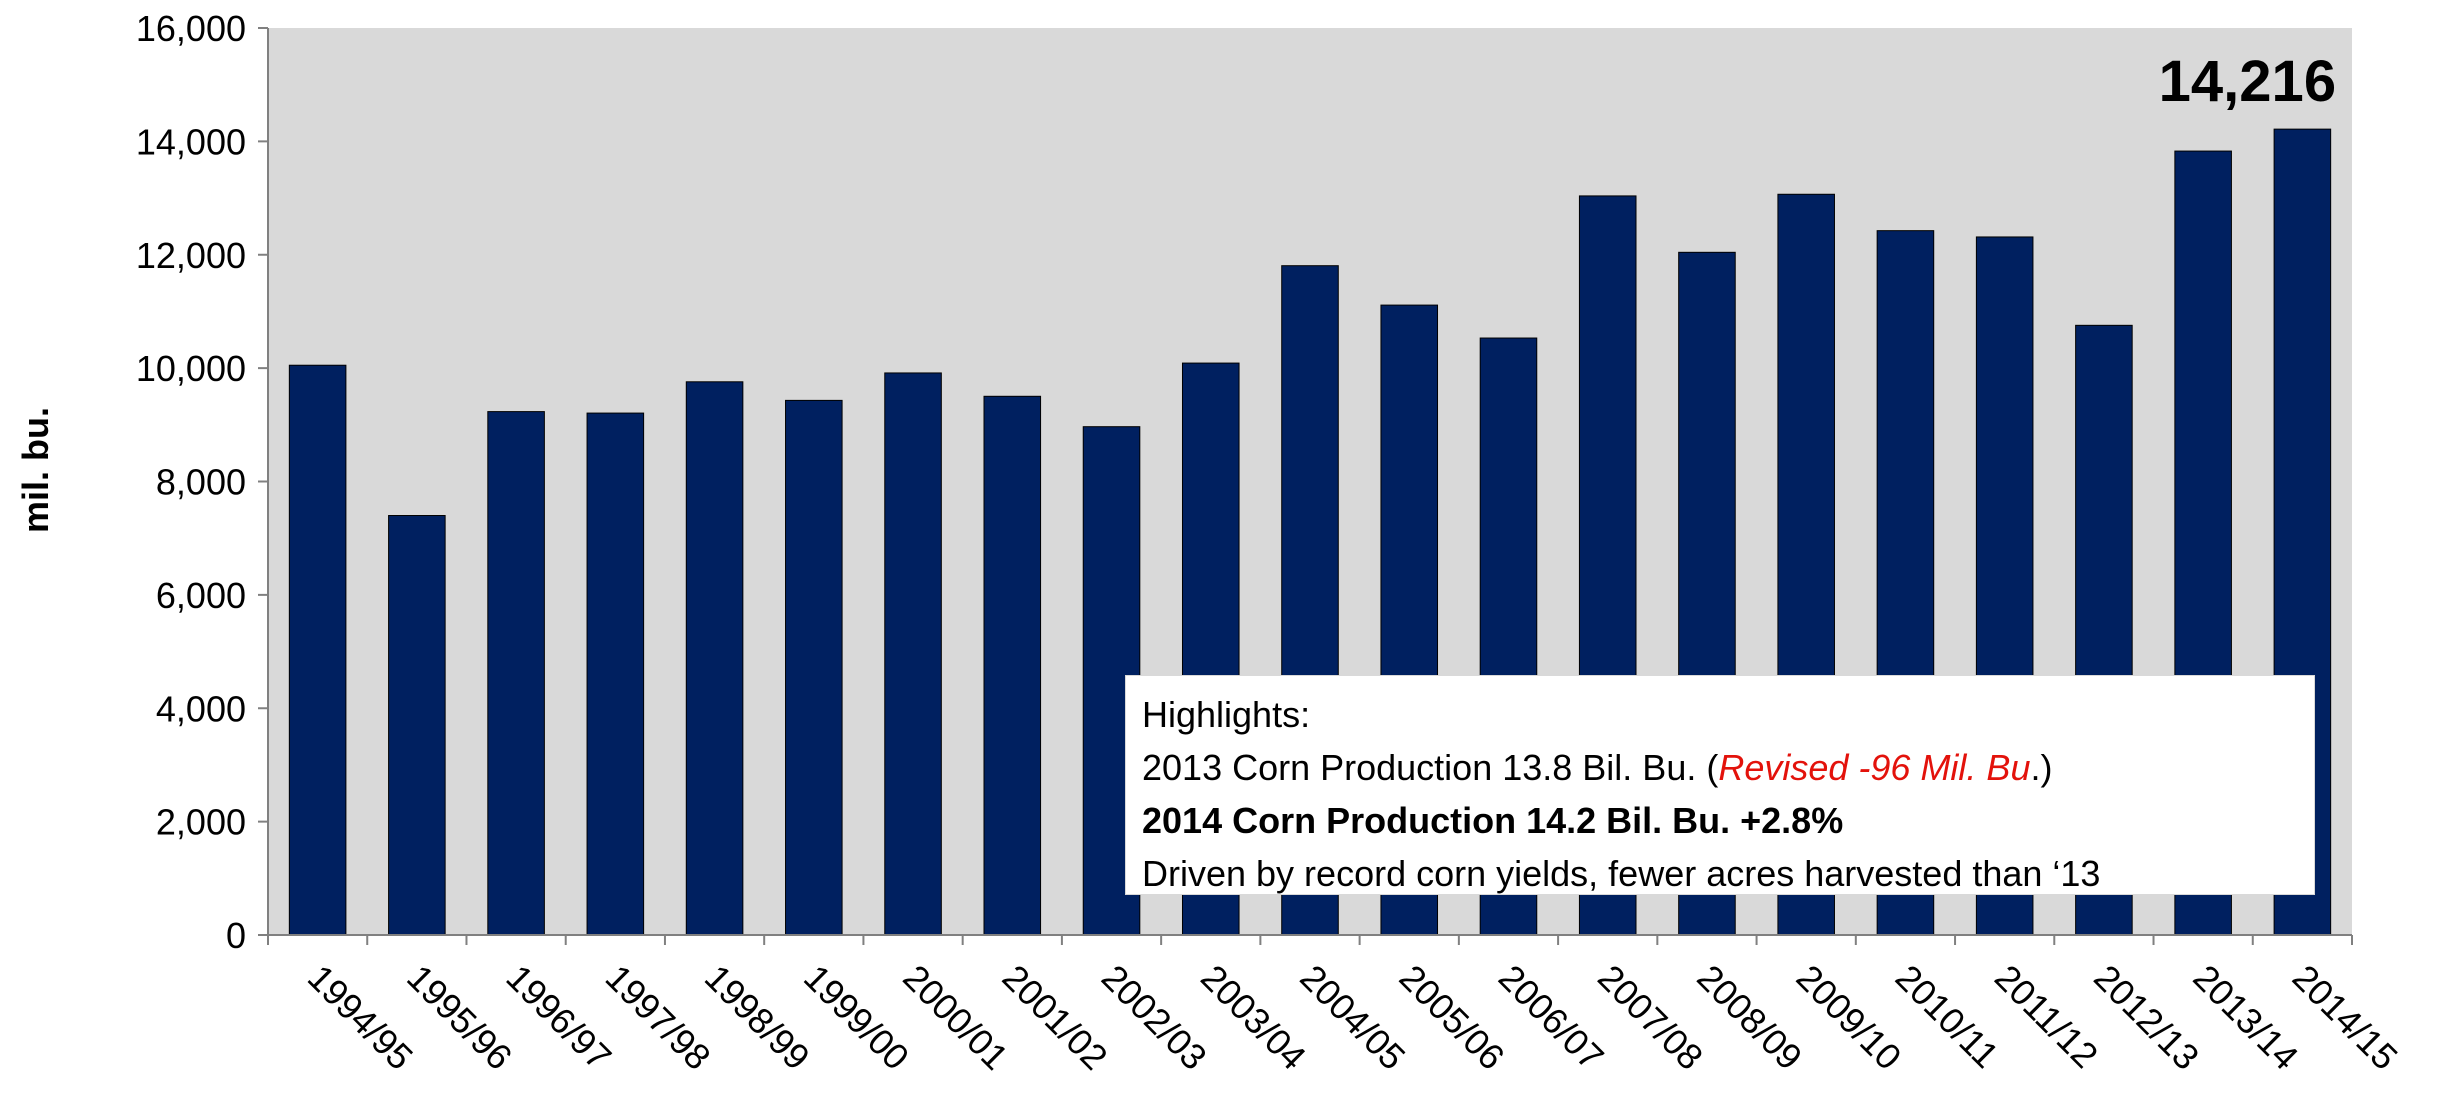  I want to click on bar-1995/96, so click(417, 725).